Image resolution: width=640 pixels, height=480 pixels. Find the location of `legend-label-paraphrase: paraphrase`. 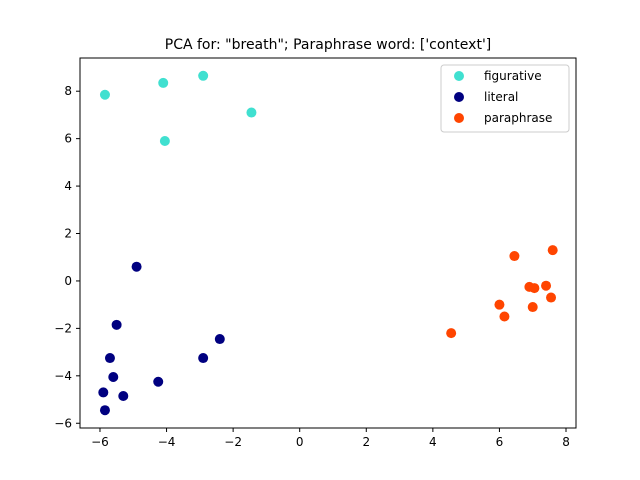

legend-label-paraphrase: paraphrase is located at coordinates (518, 118).